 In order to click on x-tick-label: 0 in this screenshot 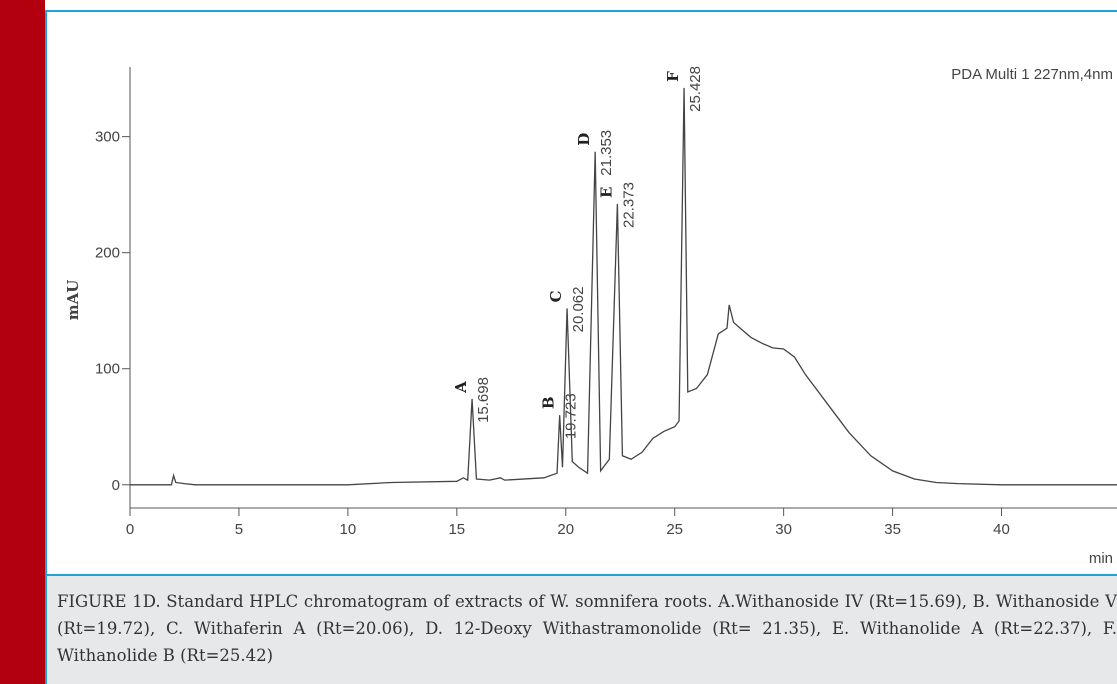, I will do `click(130, 529)`.